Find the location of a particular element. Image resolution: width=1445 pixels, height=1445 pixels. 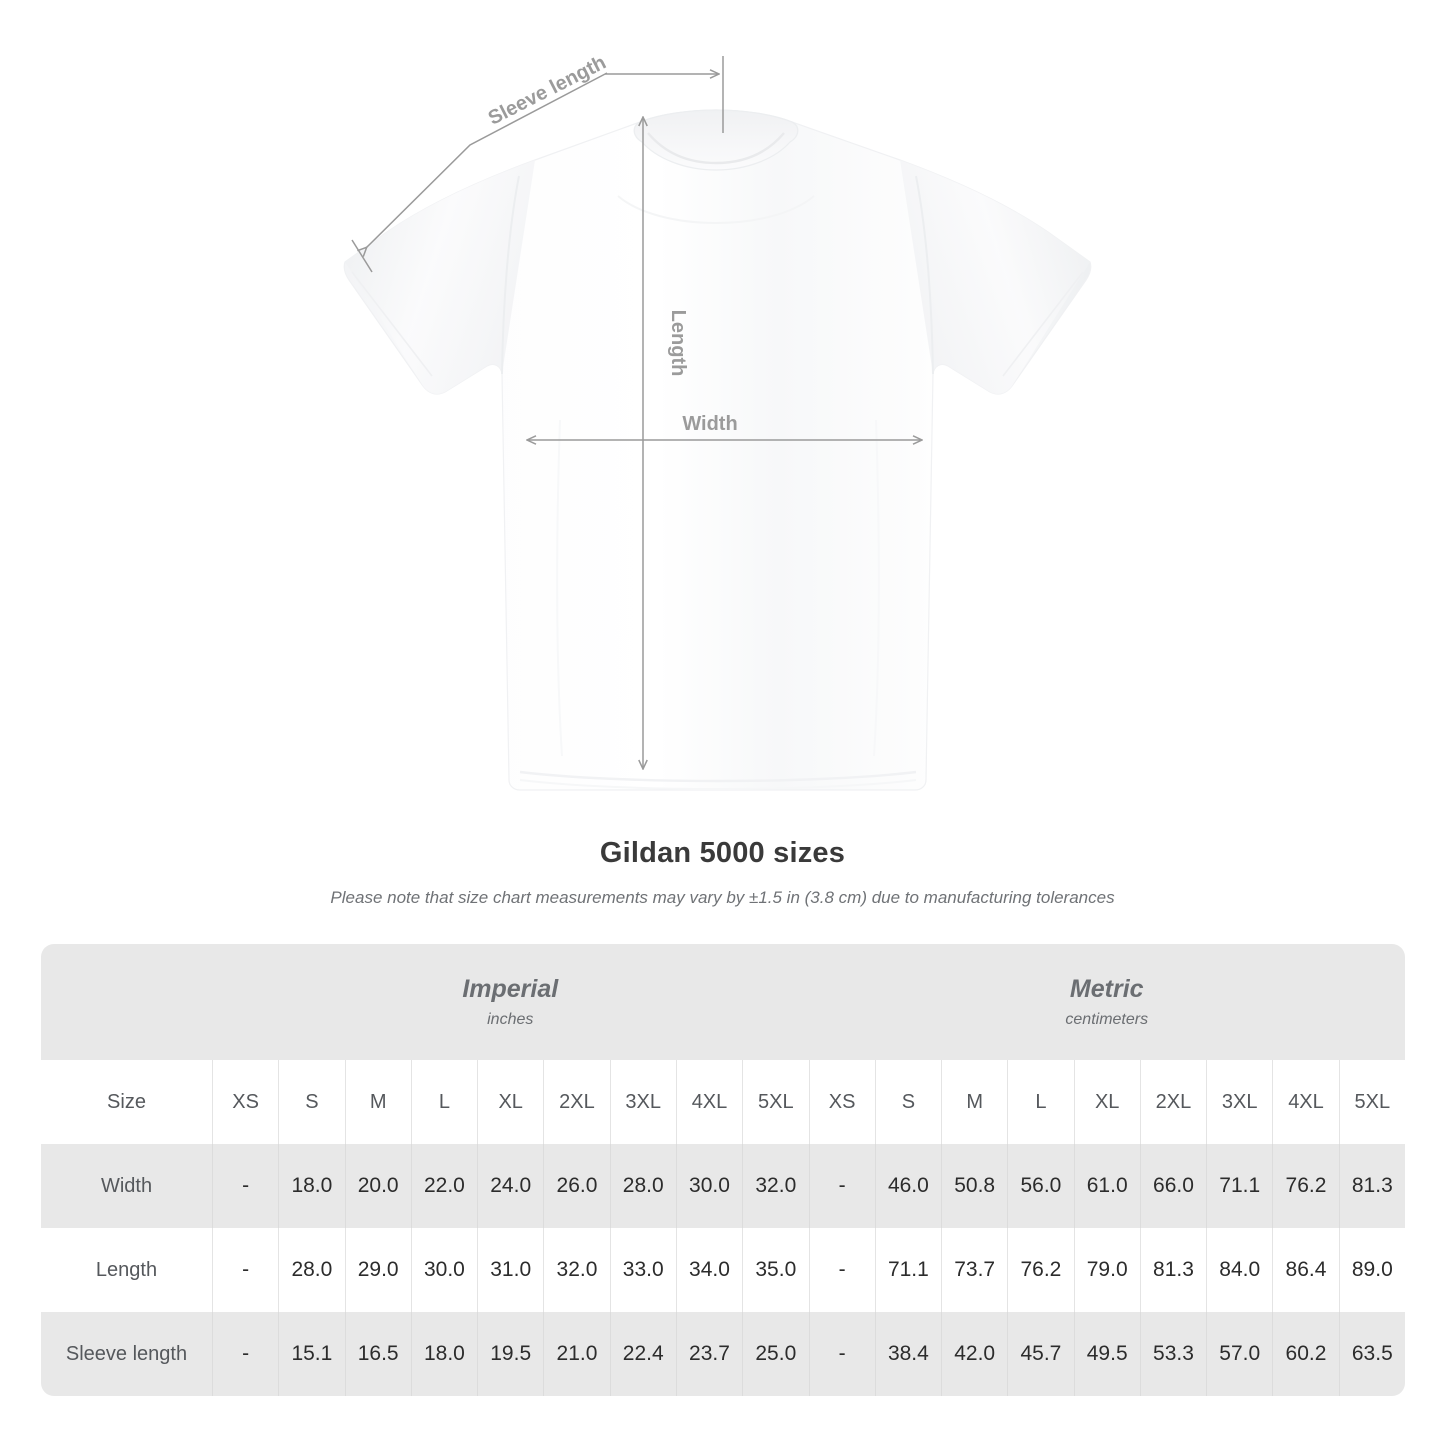

cell-length-imp-8: 35.0 is located at coordinates (775, 1270).